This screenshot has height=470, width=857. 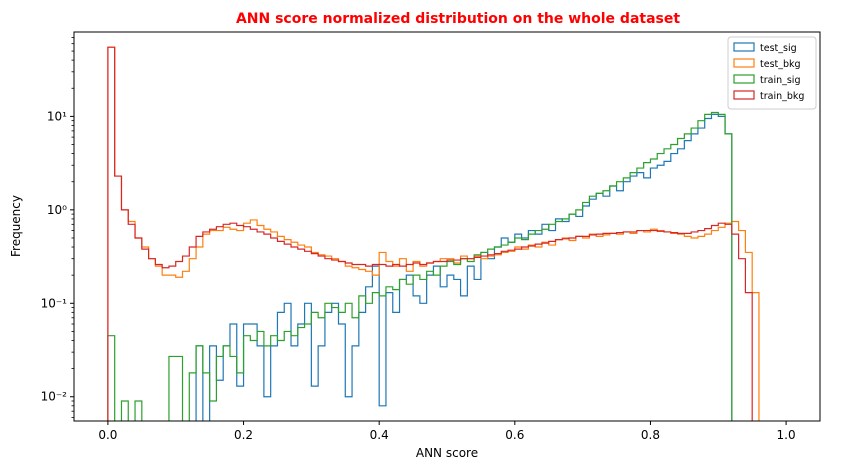 I want to click on legend-swatch-train-bkg, so click(x=744, y=95).